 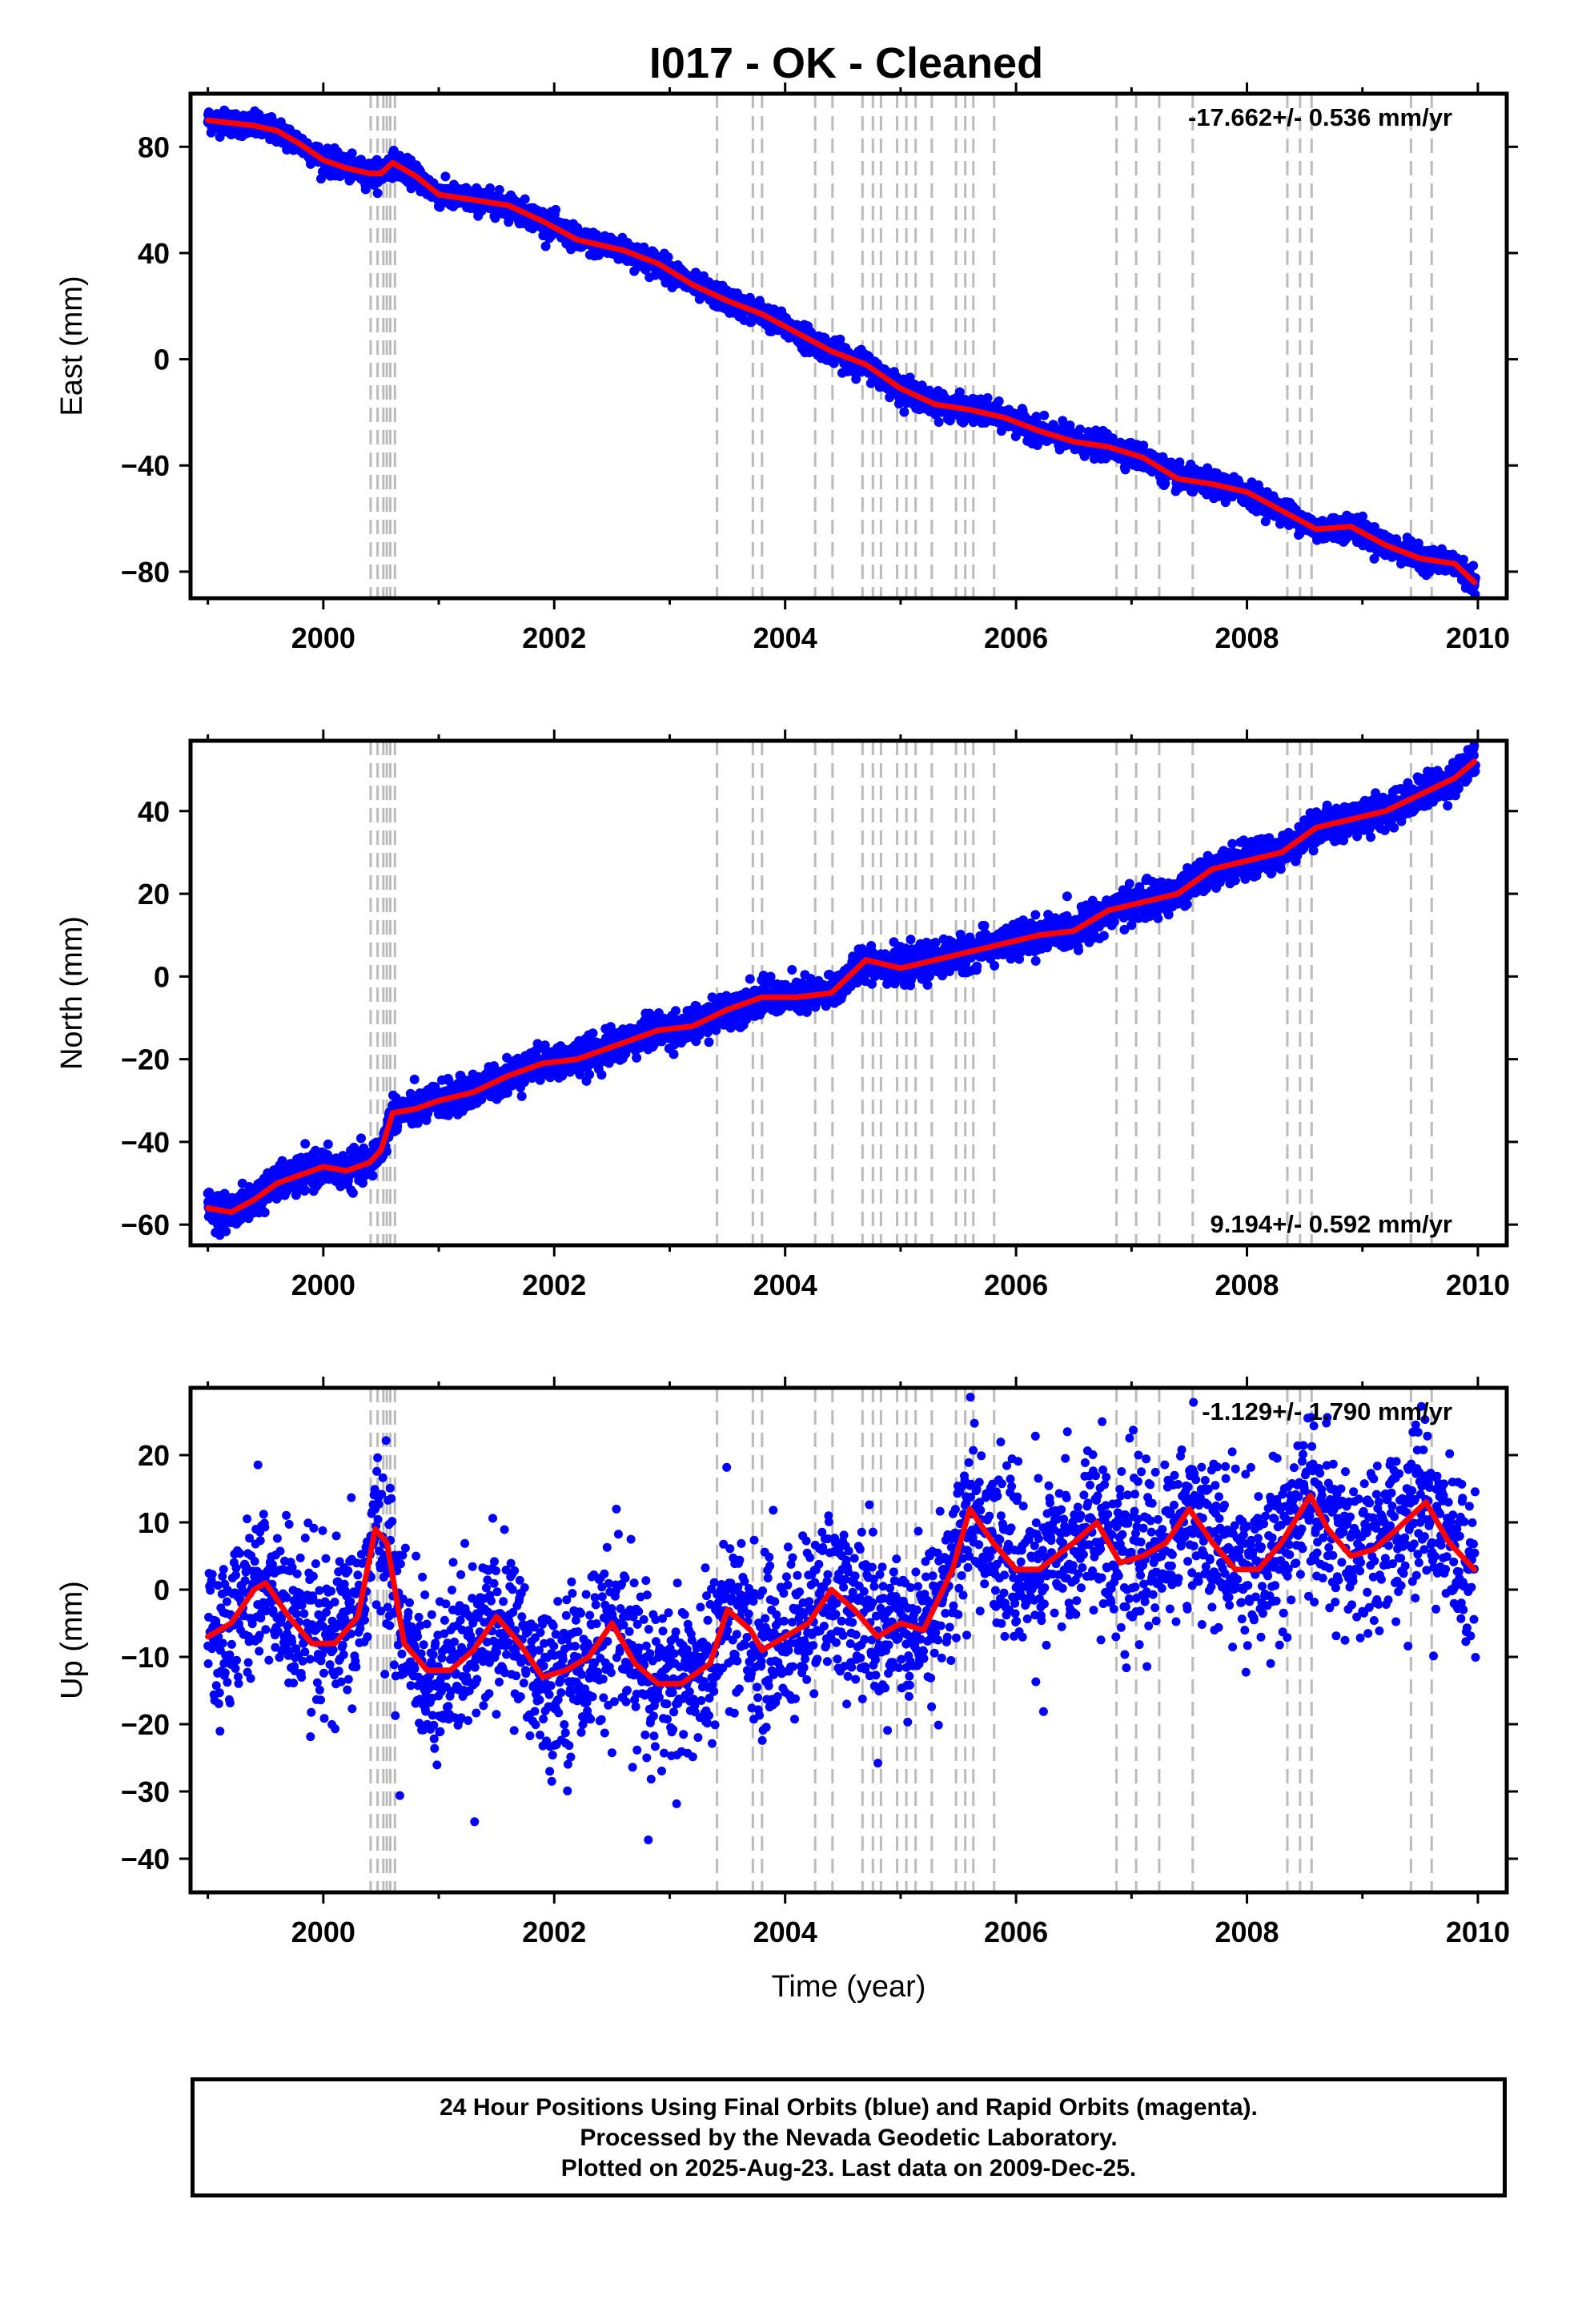 I want to click on x-tick-label: 2010, so click(x=1478, y=637).